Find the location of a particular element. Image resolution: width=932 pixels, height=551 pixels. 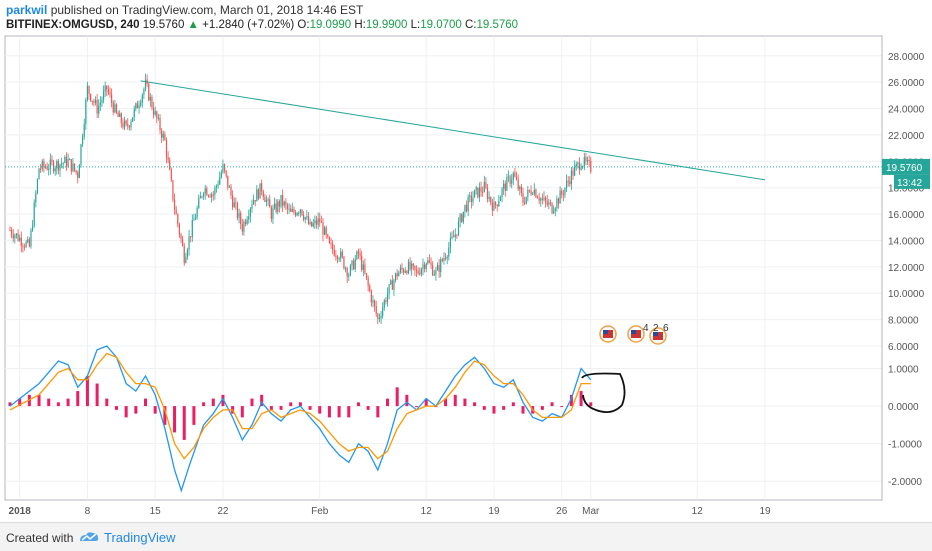

us-flag-canton-icon is located at coordinates (655, 334).